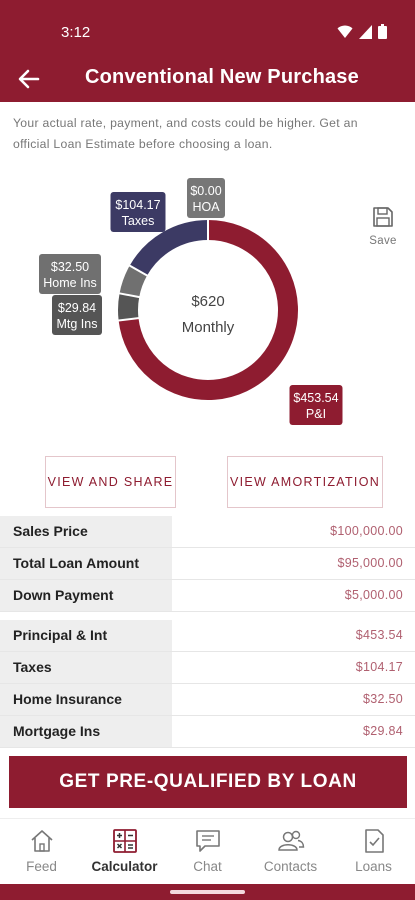 The height and width of the screenshot is (900, 415). Describe the element at coordinates (31, 79) in the screenshot. I see `back-arrow-icon` at that location.